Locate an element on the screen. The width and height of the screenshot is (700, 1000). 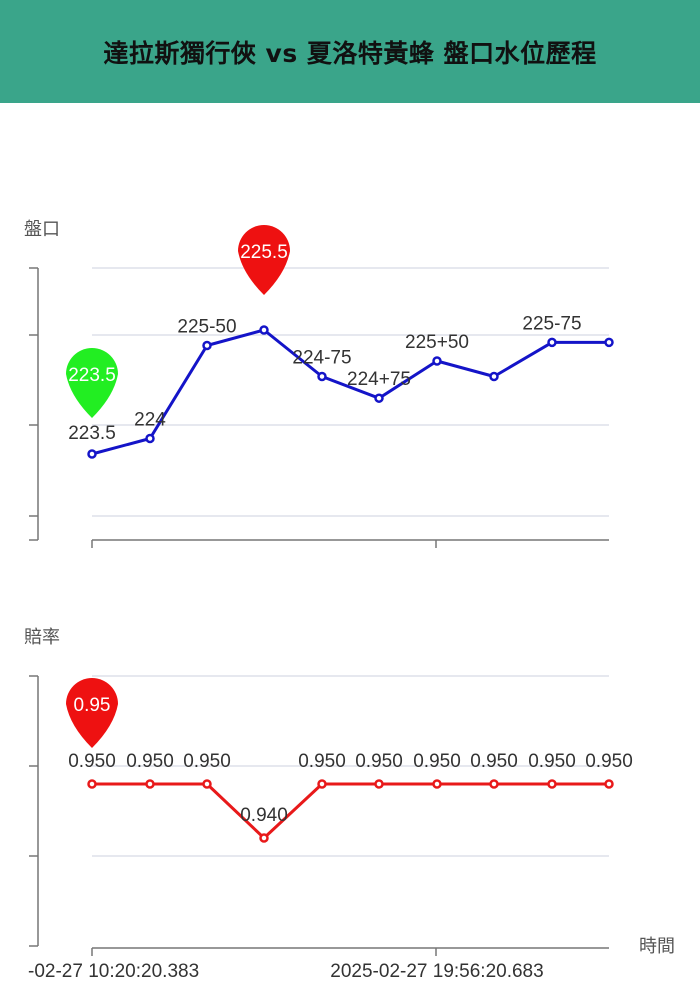
page-header: 達拉斯獨行俠 vs 夏洛特黃蜂 盤口水位歷程 is located at coordinates (350, 51).